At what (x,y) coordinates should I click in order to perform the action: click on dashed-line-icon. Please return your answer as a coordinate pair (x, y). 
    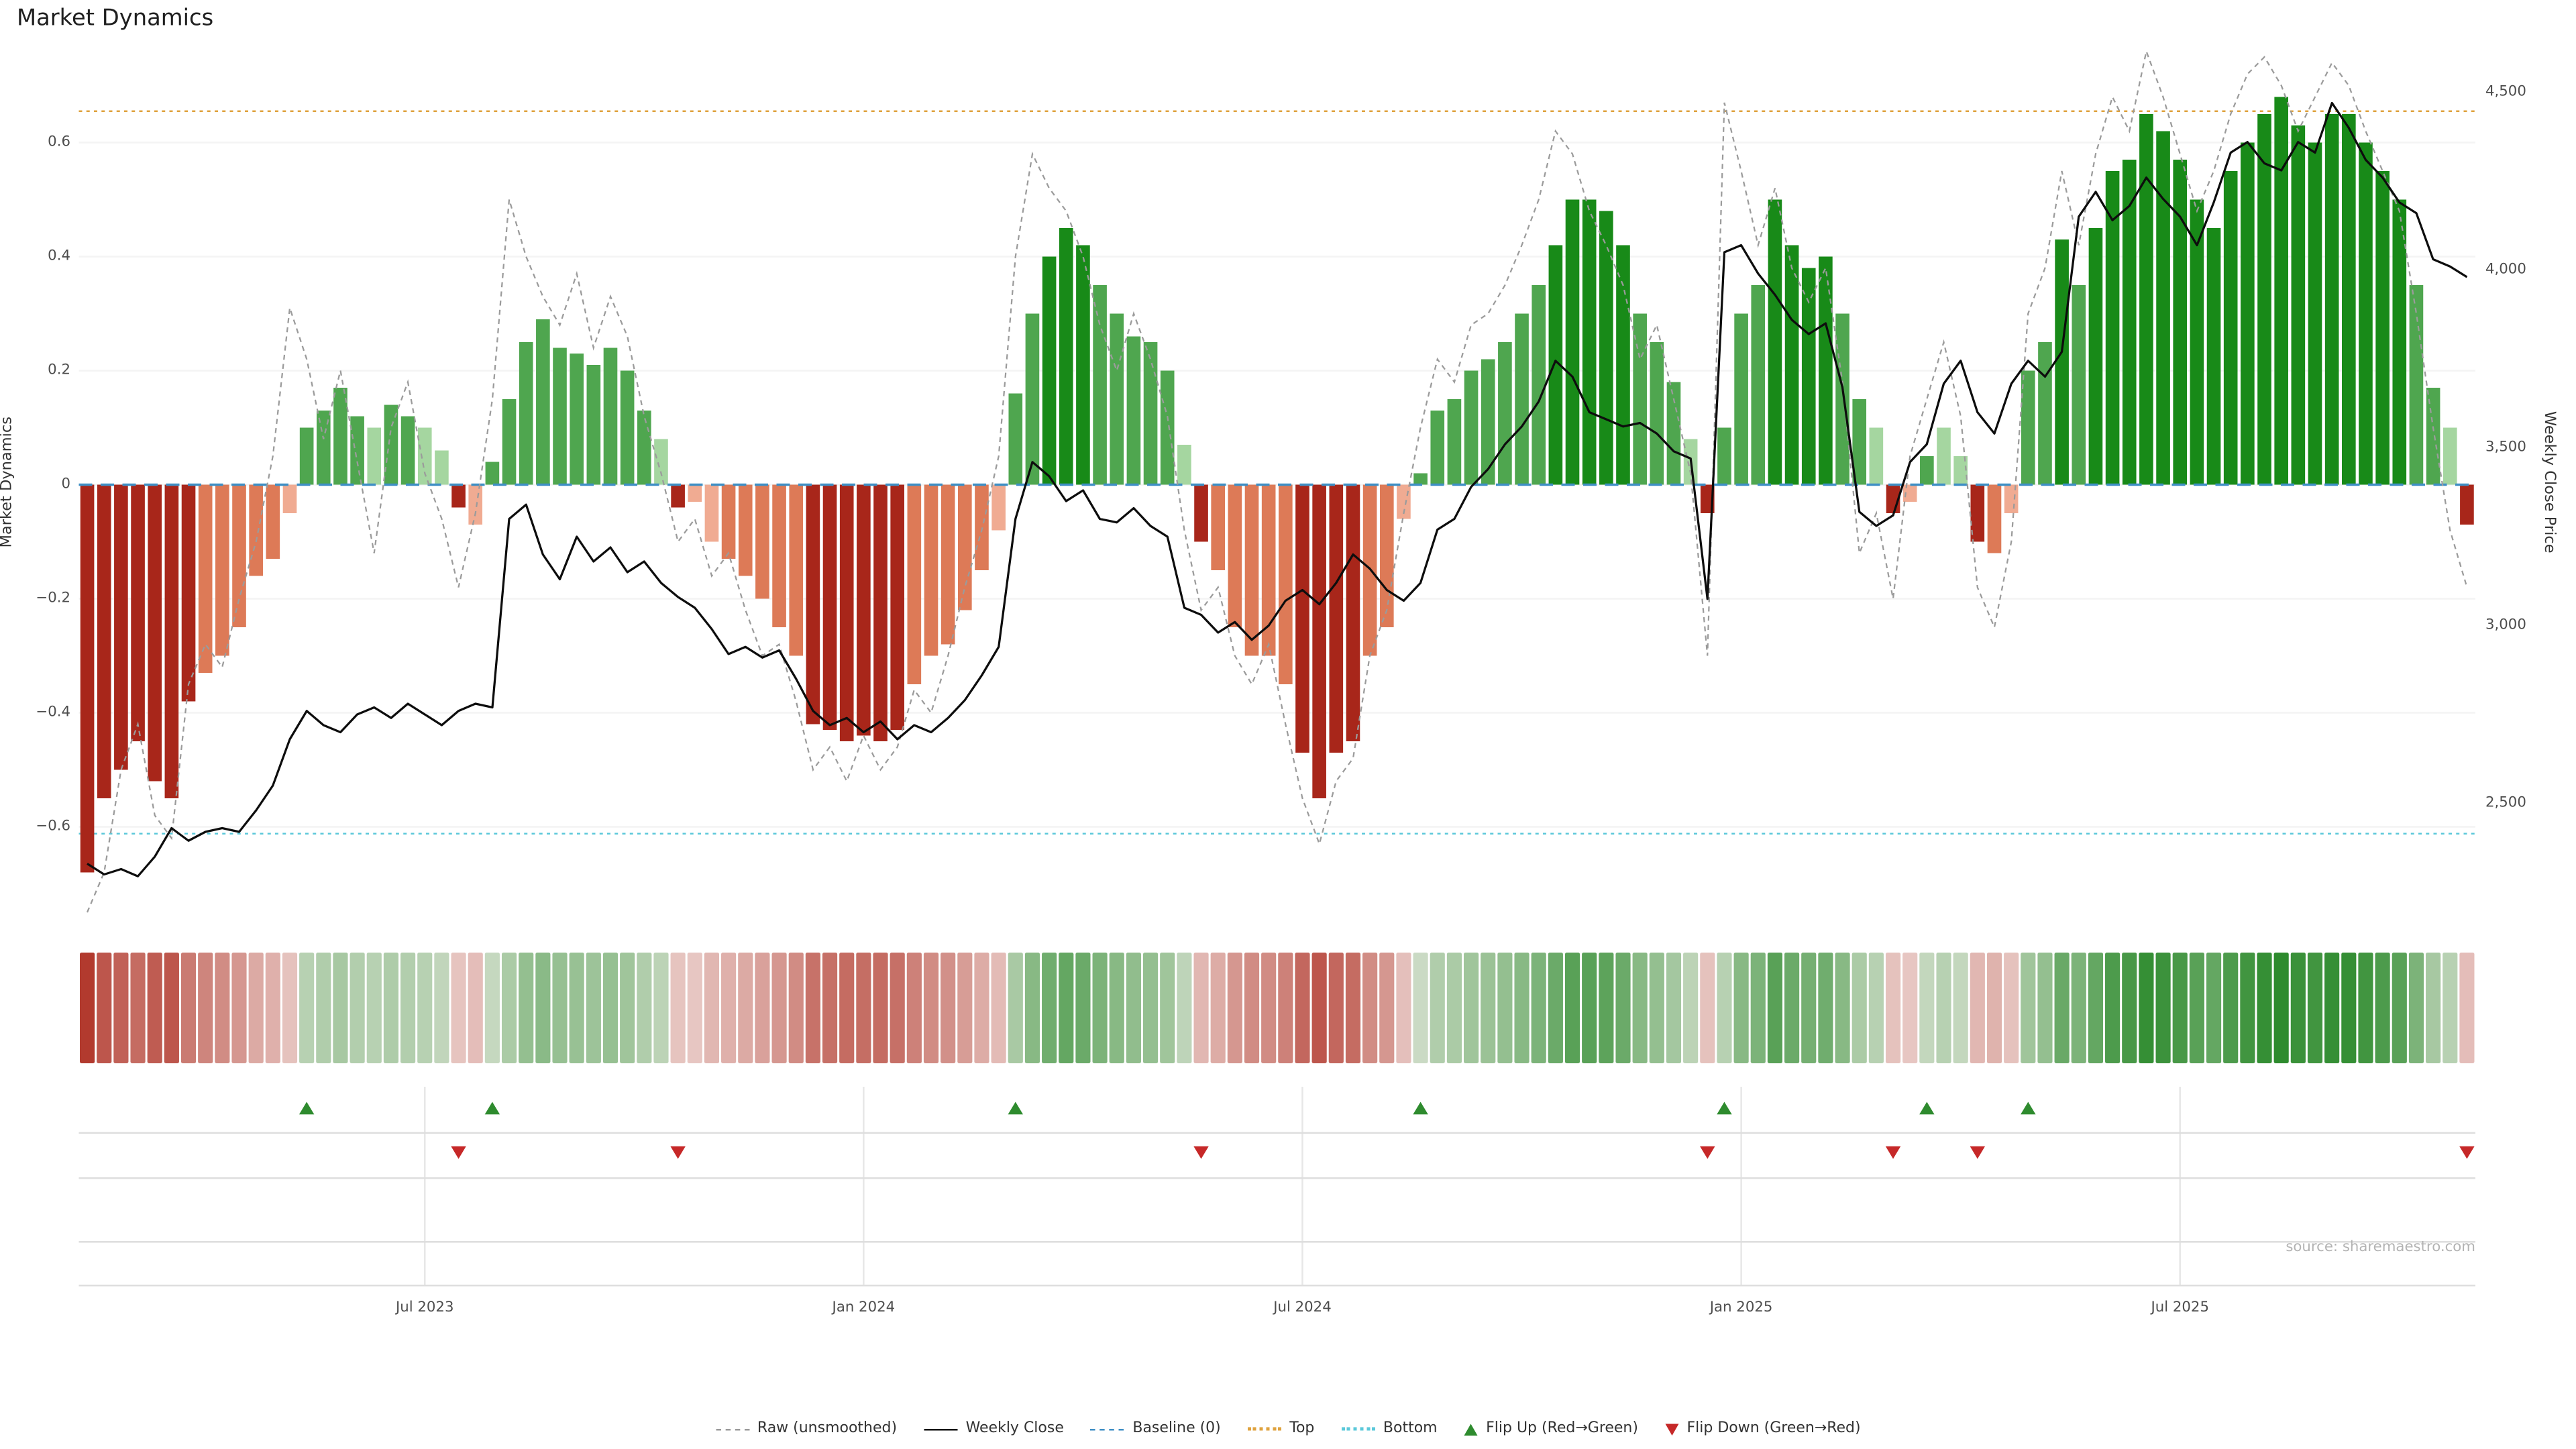
    Looking at the image, I should click on (1107, 1429).